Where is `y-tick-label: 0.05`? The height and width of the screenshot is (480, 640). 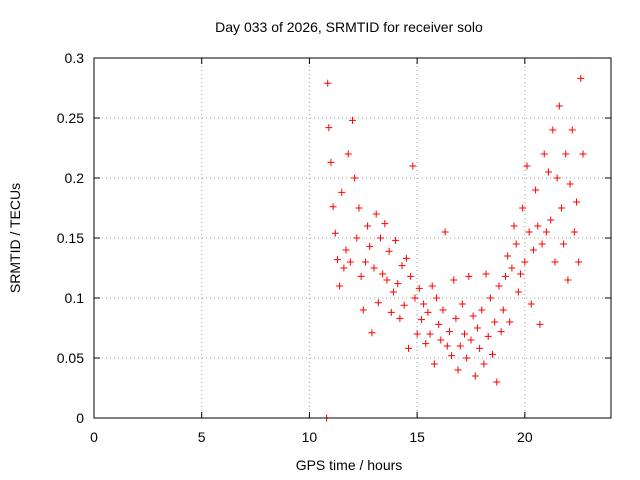
y-tick-label: 0.05 is located at coordinates (70, 358).